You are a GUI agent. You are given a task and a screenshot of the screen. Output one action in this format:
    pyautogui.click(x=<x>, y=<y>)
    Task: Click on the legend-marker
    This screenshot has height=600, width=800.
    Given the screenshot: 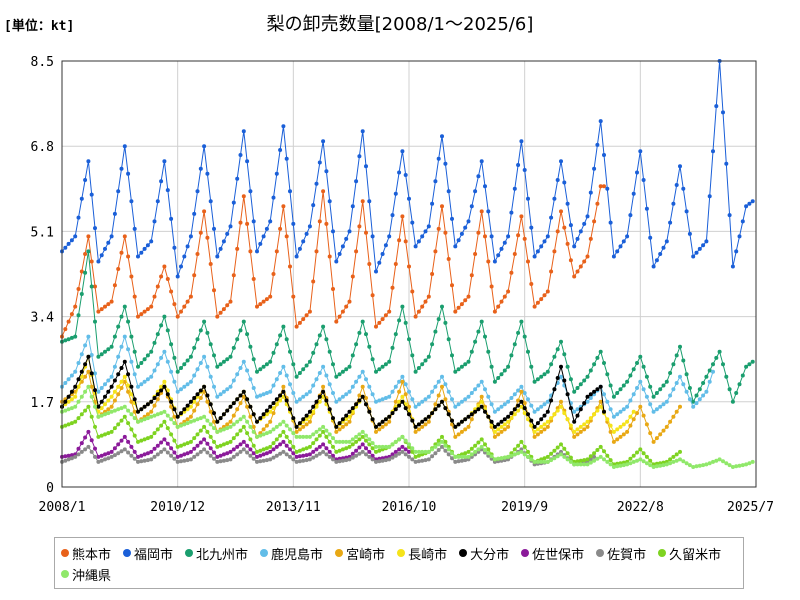 What is the action you would take?
    pyautogui.click(x=525, y=553)
    